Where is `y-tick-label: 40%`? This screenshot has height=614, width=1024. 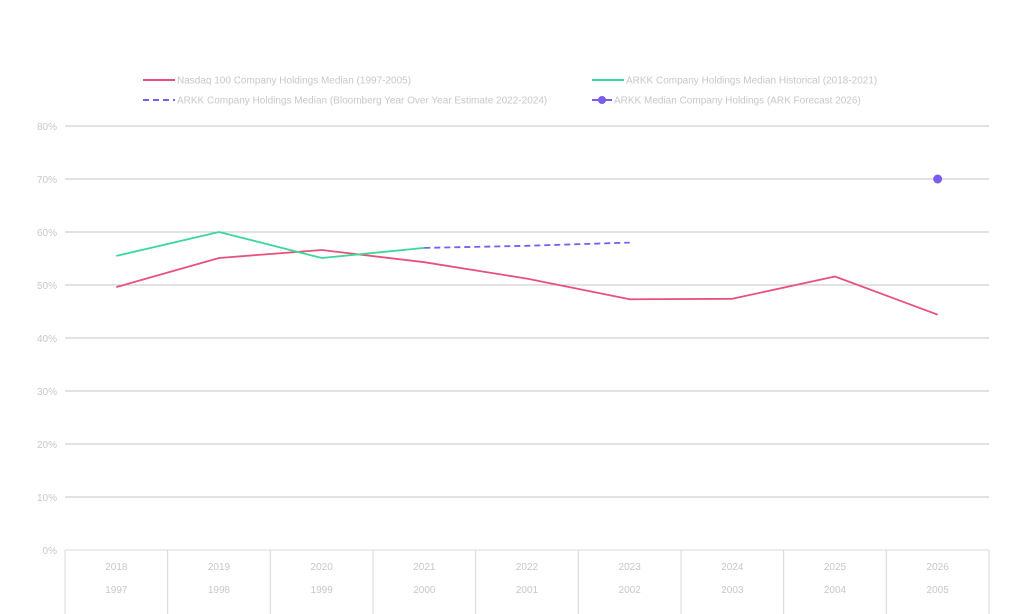 y-tick-label: 40% is located at coordinates (47, 339).